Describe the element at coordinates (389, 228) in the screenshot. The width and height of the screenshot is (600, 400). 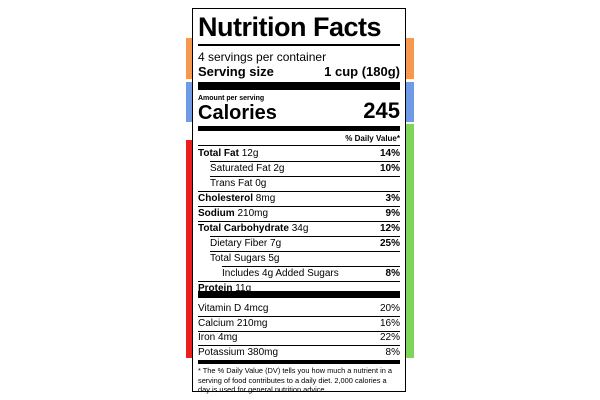
I see `nutrient-daily-value: 12%` at that location.